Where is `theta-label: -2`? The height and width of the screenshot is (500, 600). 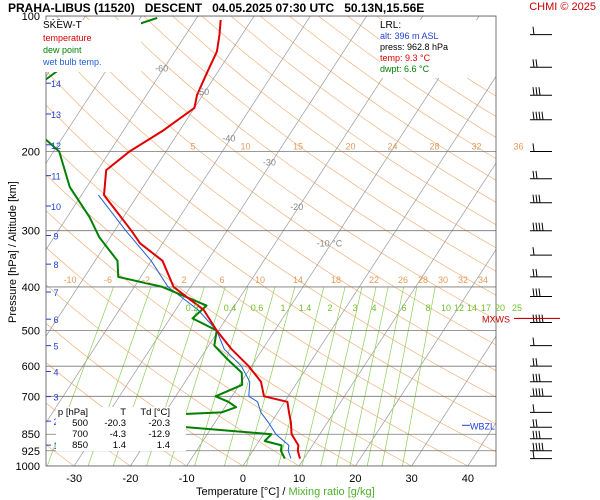 theta-label: -2 is located at coordinates (146, 280).